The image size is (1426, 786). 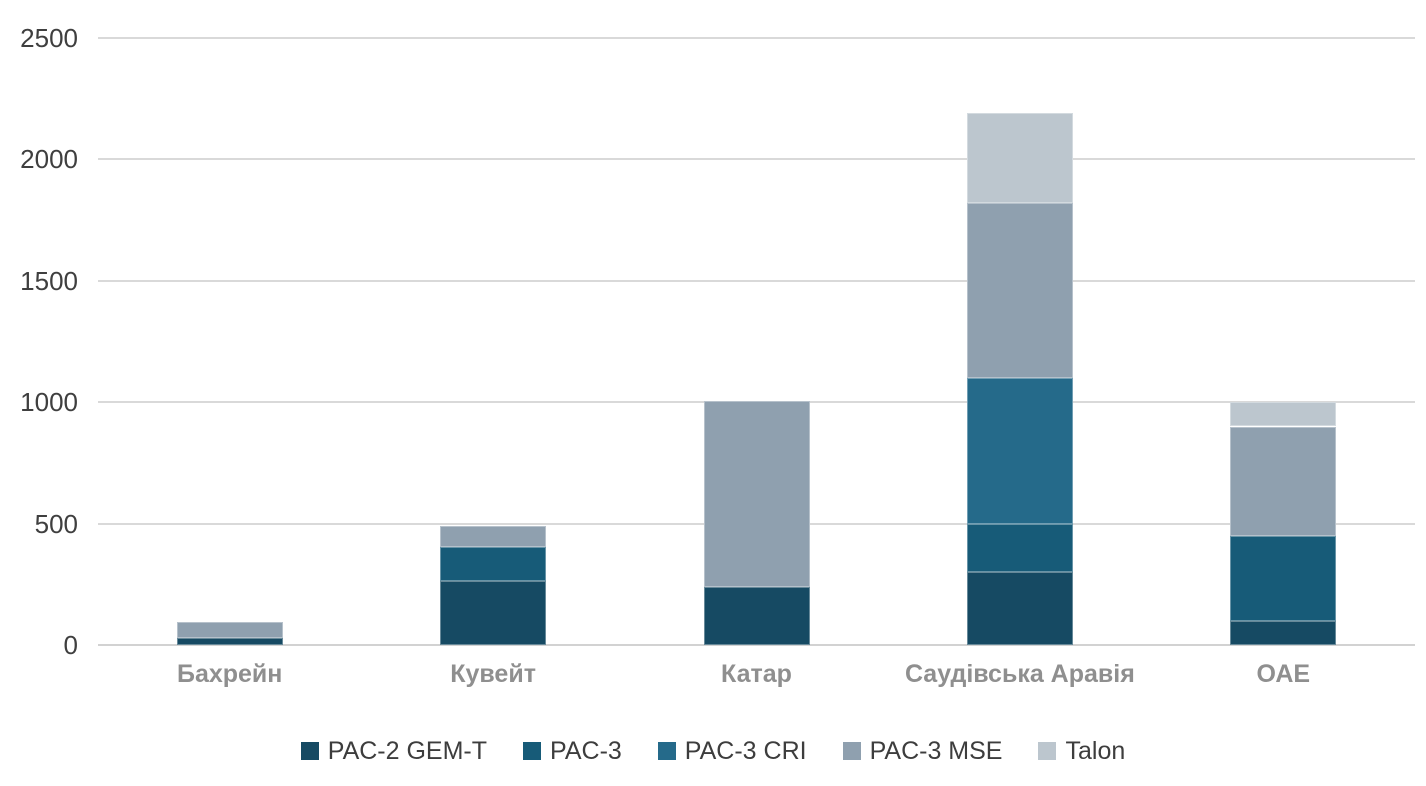 What do you see at coordinates (936, 750) in the screenshot?
I see `legend-label: PAC-3 MSE` at bounding box center [936, 750].